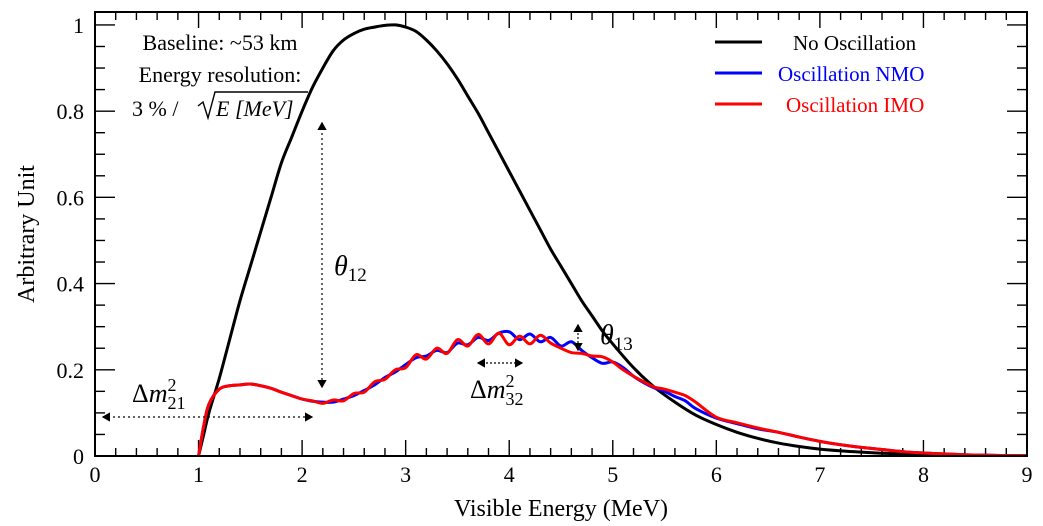 The image size is (1043, 526). What do you see at coordinates (561, 509) in the screenshot?
I see `x-axis-label: Visible Energy (MeV)` at bounding box center [561, 509].